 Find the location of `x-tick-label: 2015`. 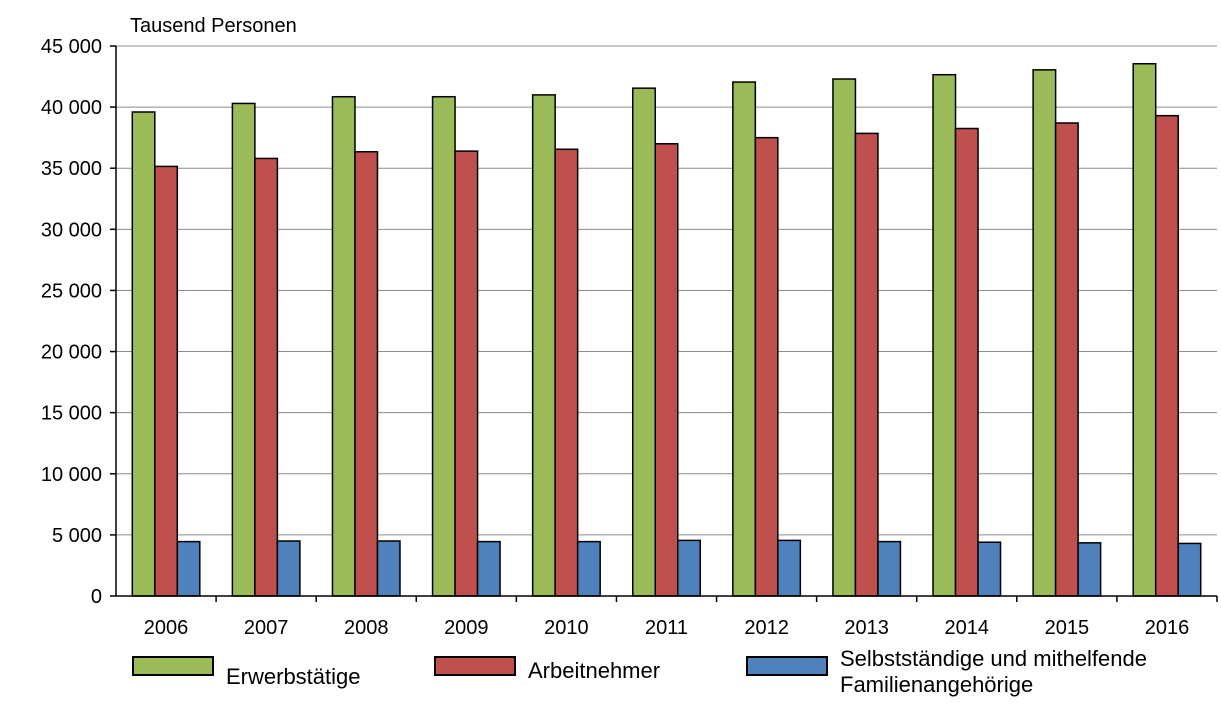

x-tick-label: 2015 is located at coordinates (1067, 628).